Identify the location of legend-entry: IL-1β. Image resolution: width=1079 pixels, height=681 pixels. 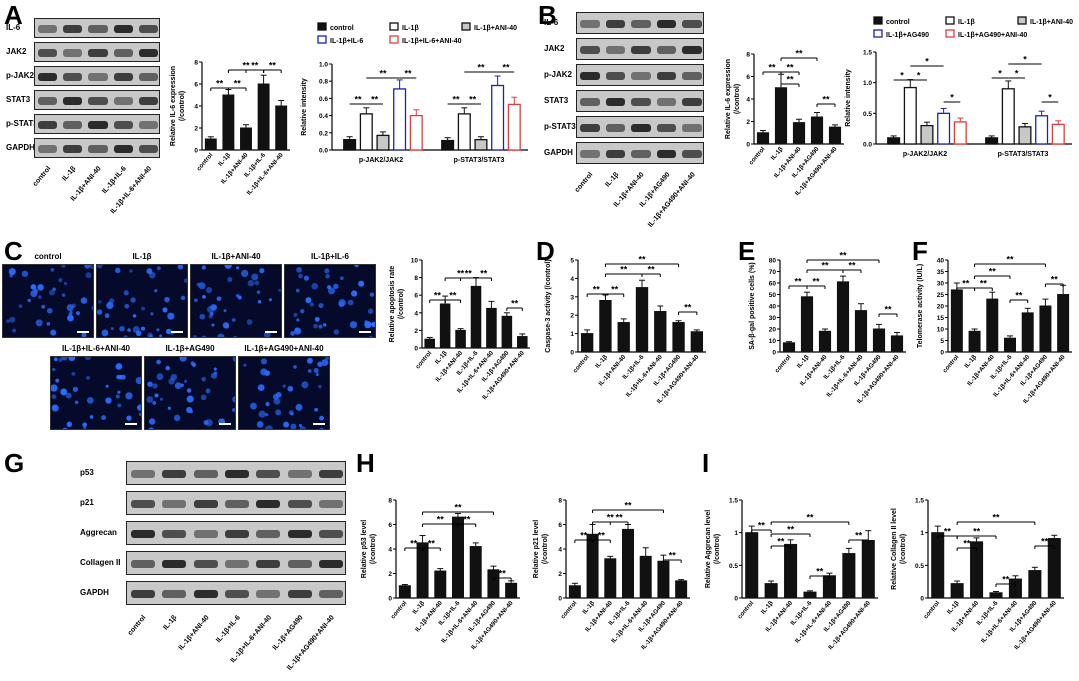
(410, 28).